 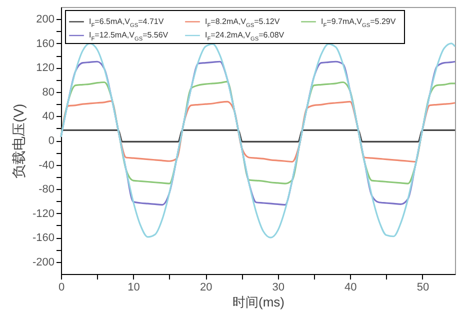 I want to click on legend-label: I$_{F}$=12.5mA,V$_{GS}$=5.56V, so click(x=129, y=36).